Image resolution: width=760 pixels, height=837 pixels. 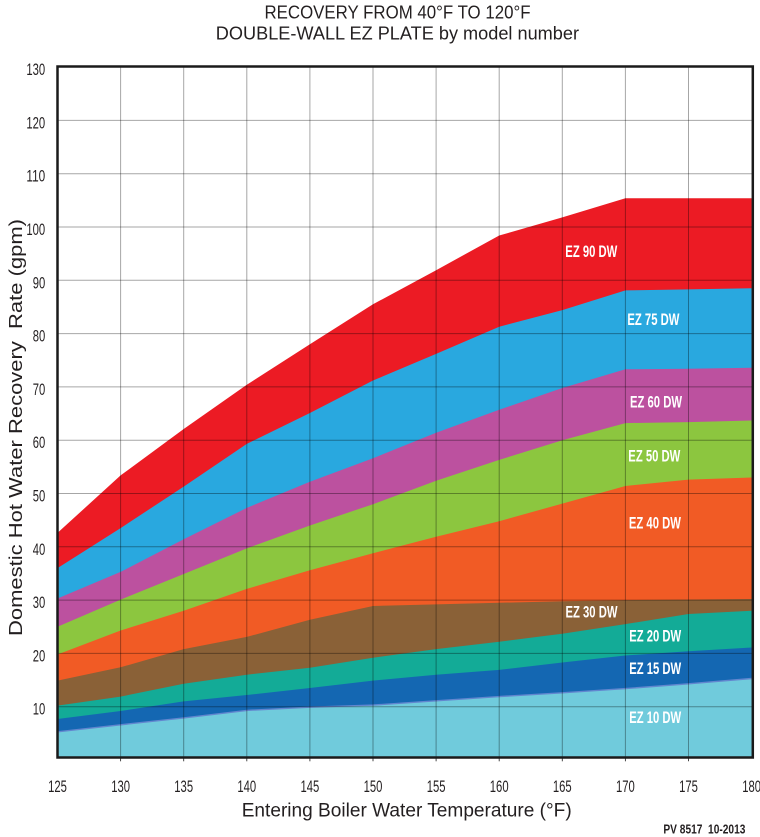 I want to click on svg-text: RECOVERY FROM 40°F TO 120°F, so click(x=398, y=11).